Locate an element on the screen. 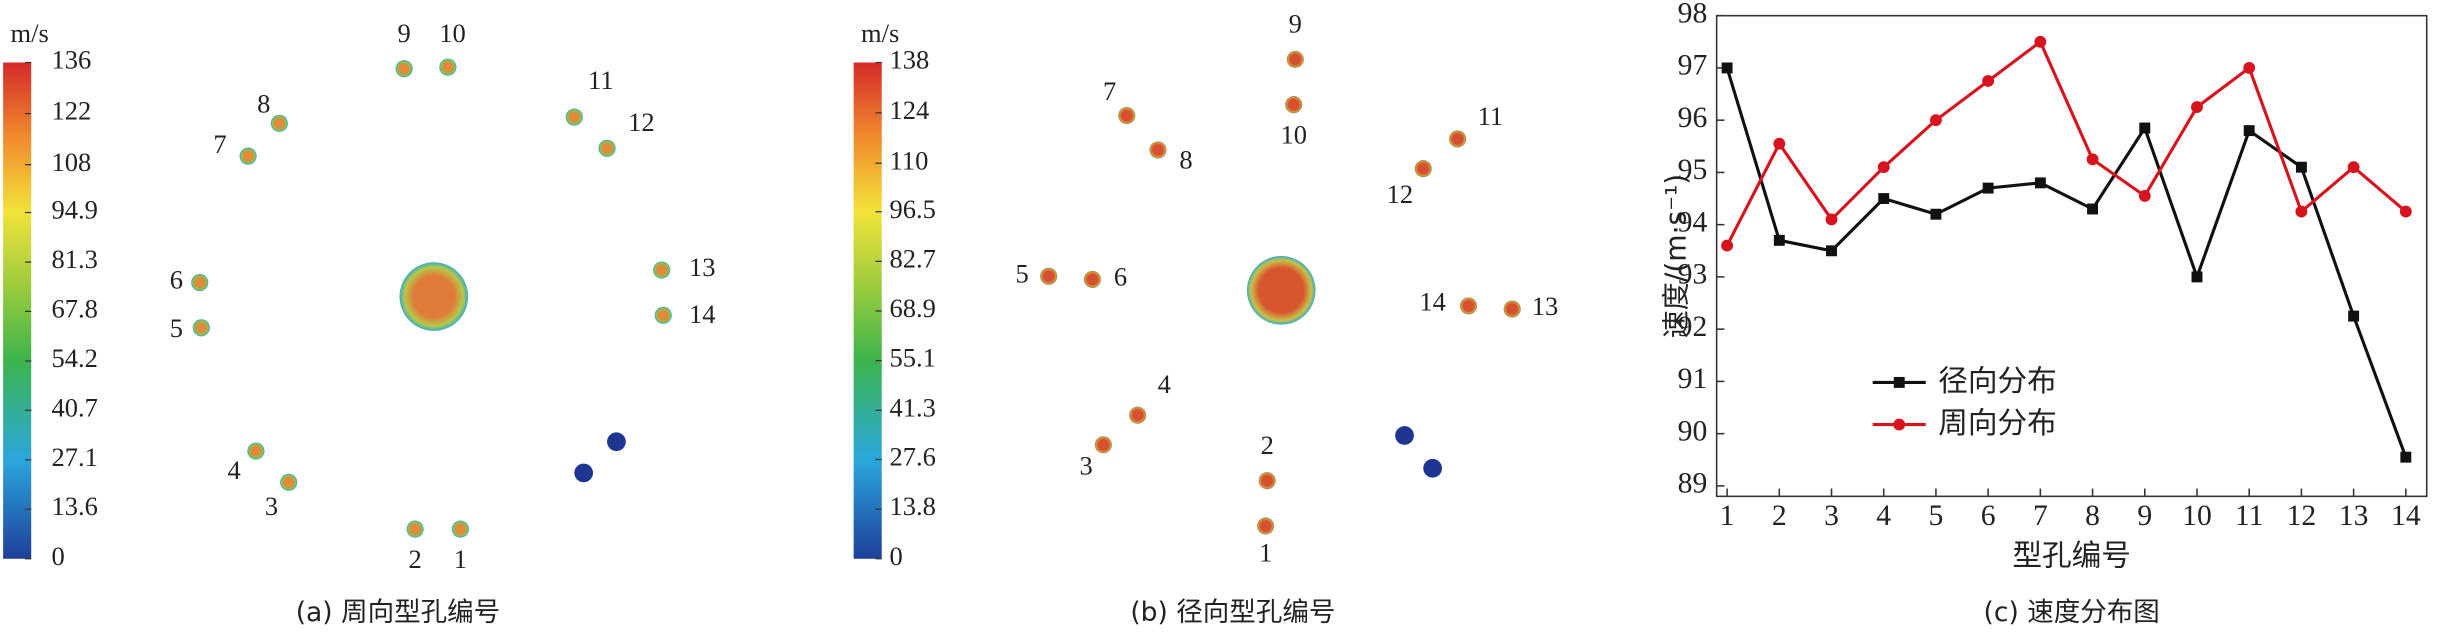  colorbar-tick-label: 0 is located at coordinates (896, 556).